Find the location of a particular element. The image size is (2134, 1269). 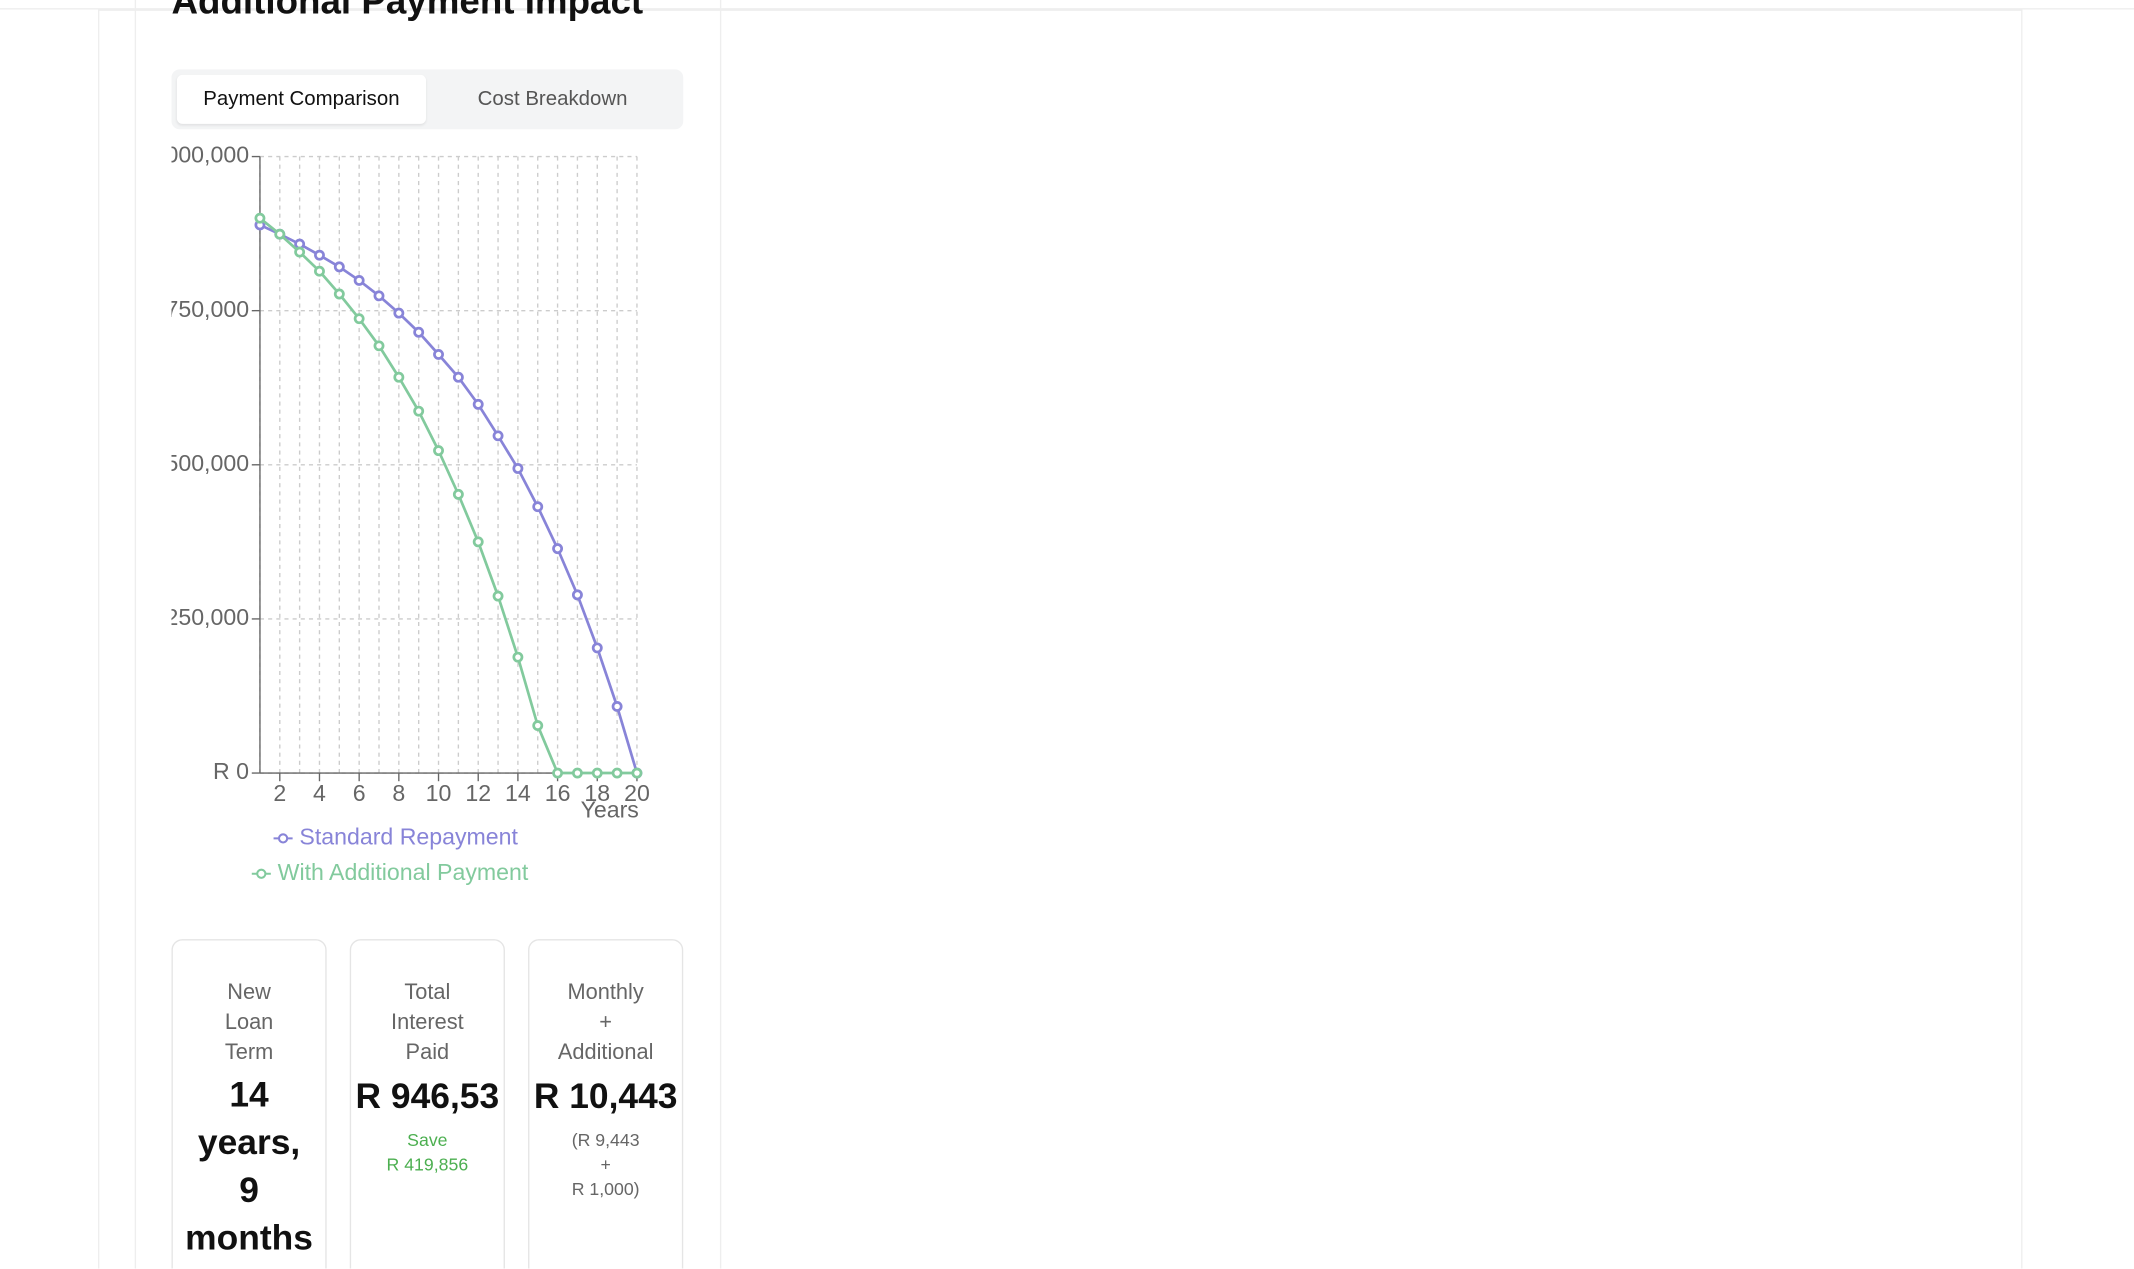

stat-label: Total Interest Paid is located at coordinates (427, 1023).